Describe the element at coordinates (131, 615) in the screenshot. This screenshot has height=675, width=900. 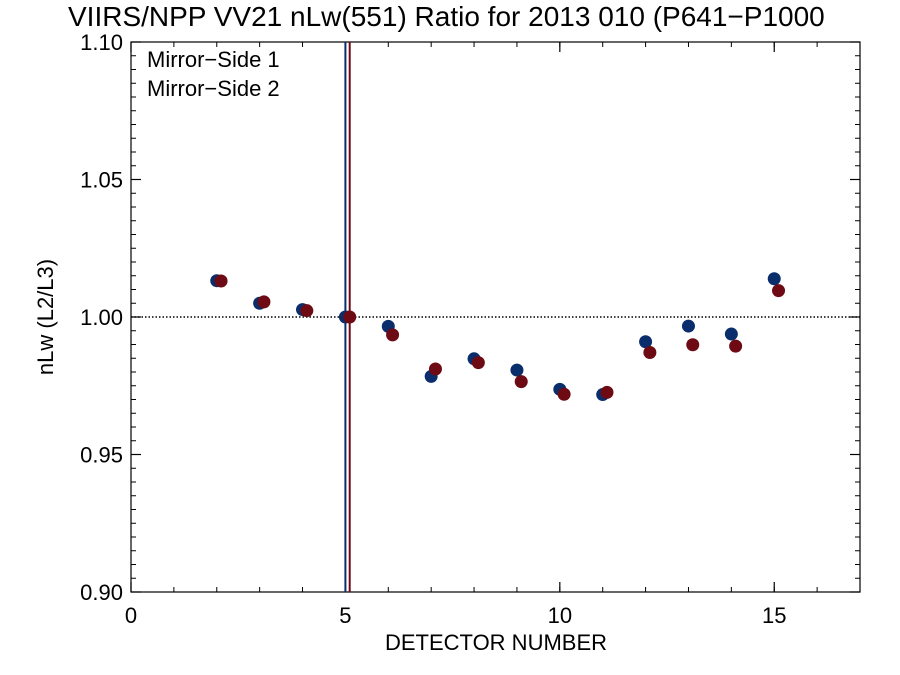
I see `x-tick-label: 0` at that location.